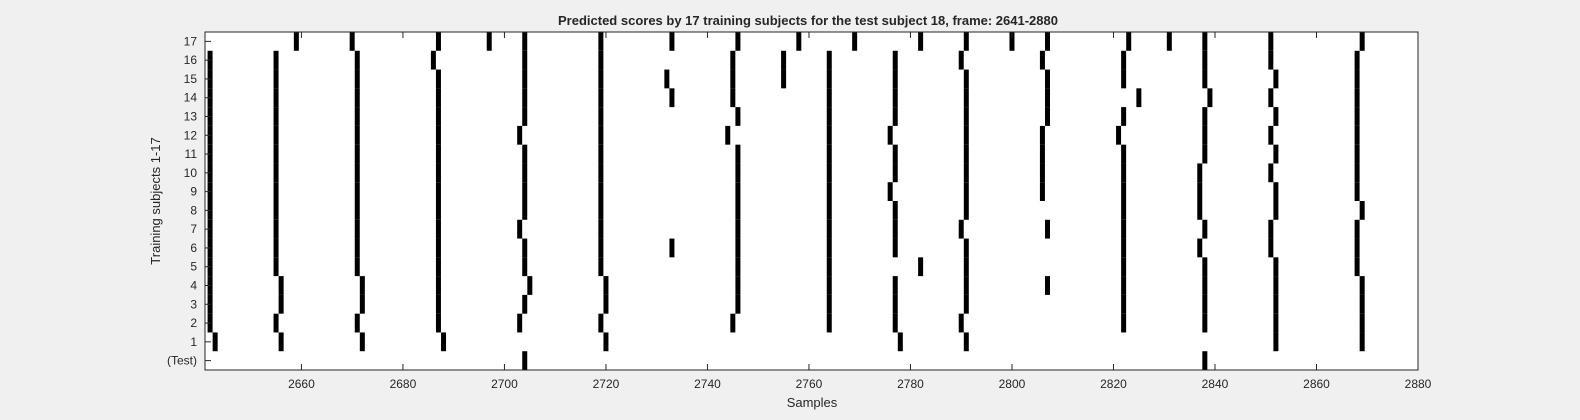 Image resolution: width=1580 pixels, height=420 pixels. I want to click on y-tick-label: (Test), so click(182, 361).